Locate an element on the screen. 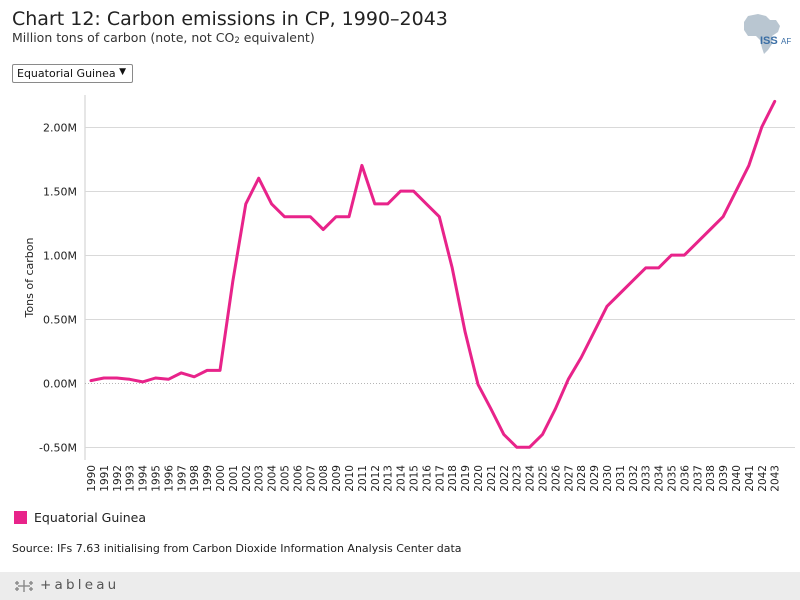  x-tick-label: 2035 is located at coordinates (673, 478).